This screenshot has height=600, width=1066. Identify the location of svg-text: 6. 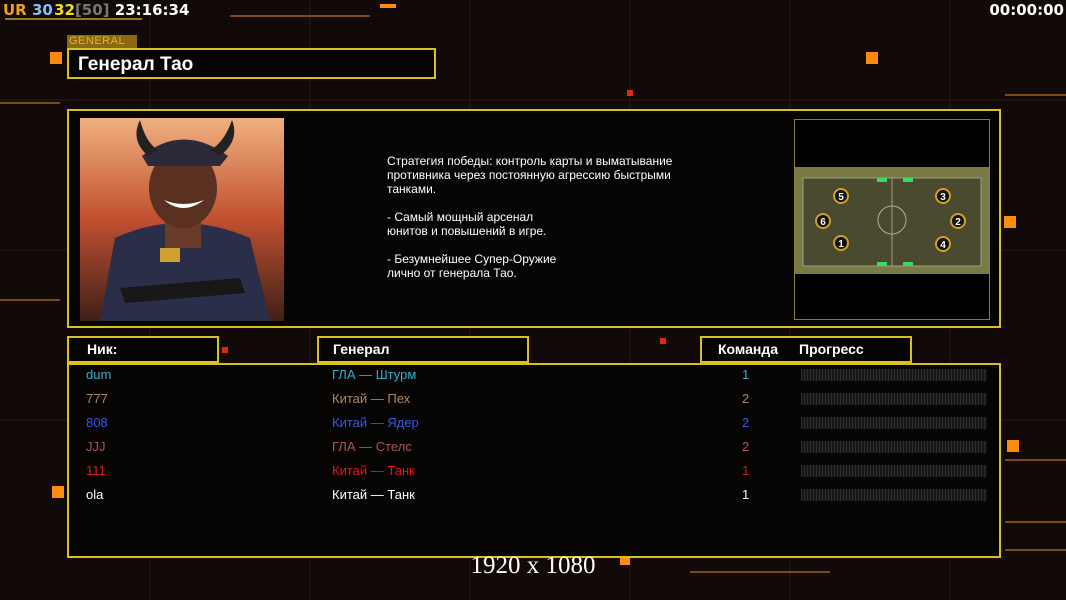
(823, 222).